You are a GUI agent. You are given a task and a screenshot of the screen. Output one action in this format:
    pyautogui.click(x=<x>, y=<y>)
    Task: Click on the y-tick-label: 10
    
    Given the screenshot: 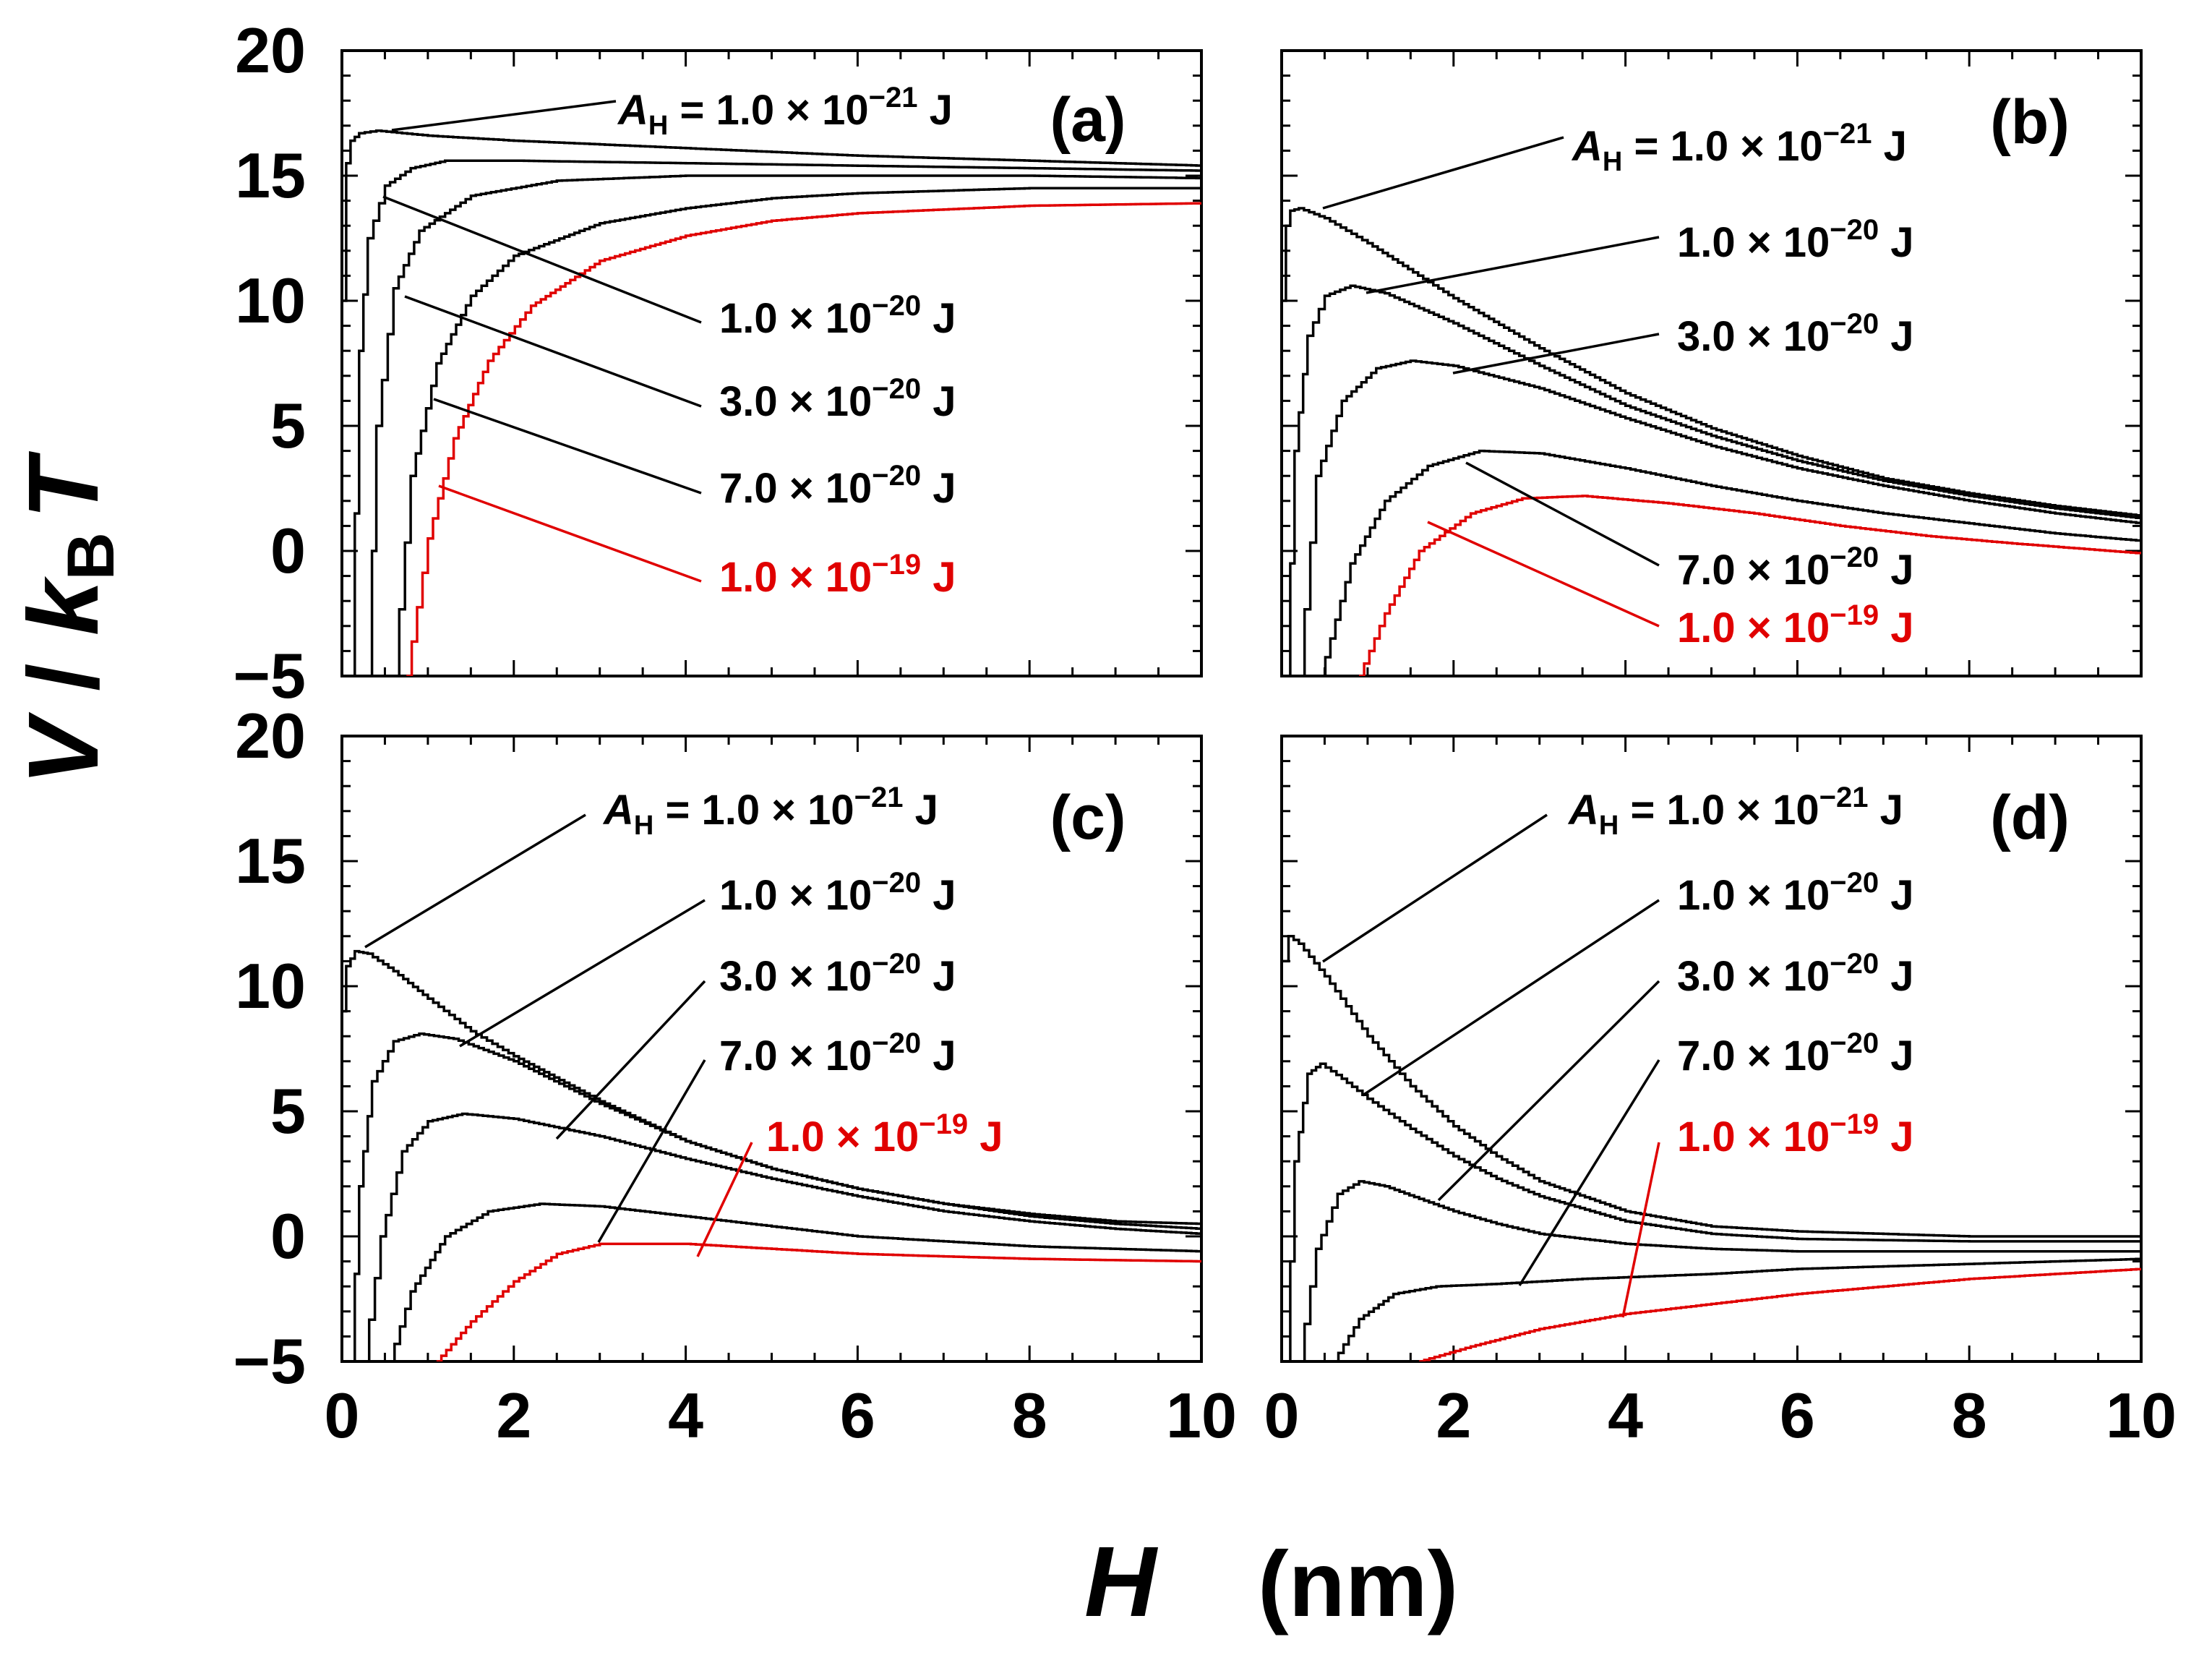 What is the action you would take?
    pyautogui.click(x=270, y=300)
    